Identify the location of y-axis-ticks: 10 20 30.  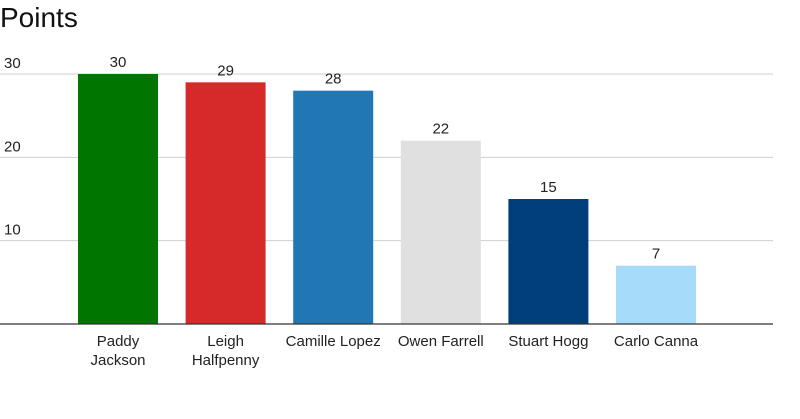
(12, 147).